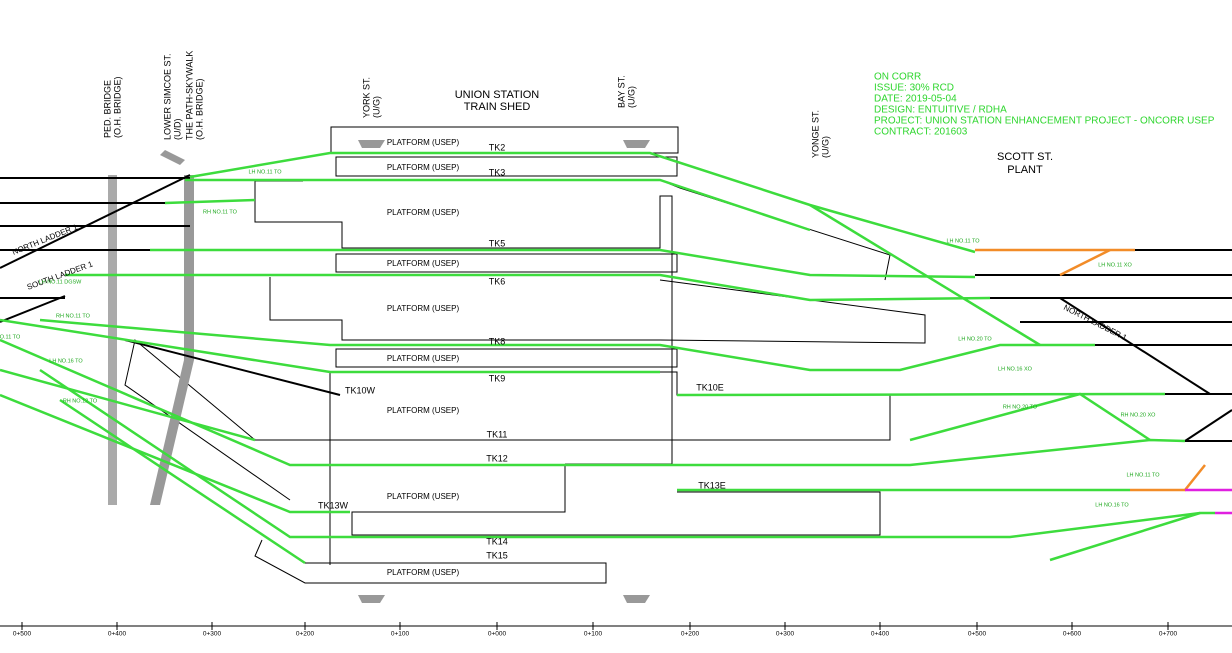 The width and height of the screenshot is (1232, 653). What do you see at coordinates (497, 107) in the screenshot?
I see `shed-label: TRAIN SHED` at bounding box center [497, 107].